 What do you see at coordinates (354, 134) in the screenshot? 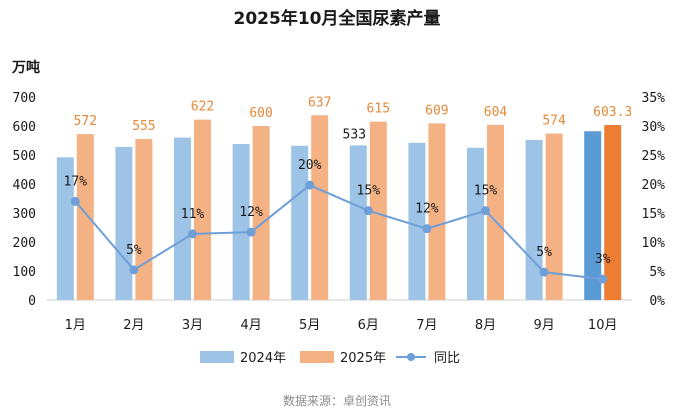
I see `data-label-2024: 533` at bounding box center [354, 134].